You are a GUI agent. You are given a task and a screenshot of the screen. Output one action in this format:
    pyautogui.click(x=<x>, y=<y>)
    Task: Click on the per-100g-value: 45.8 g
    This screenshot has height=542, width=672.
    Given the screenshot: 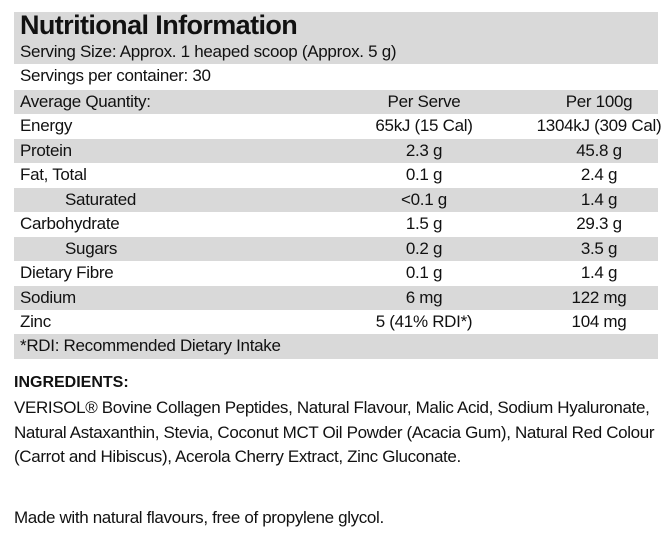 What is the action you would take?
    pyautogui.click(x=599, y=150)
    